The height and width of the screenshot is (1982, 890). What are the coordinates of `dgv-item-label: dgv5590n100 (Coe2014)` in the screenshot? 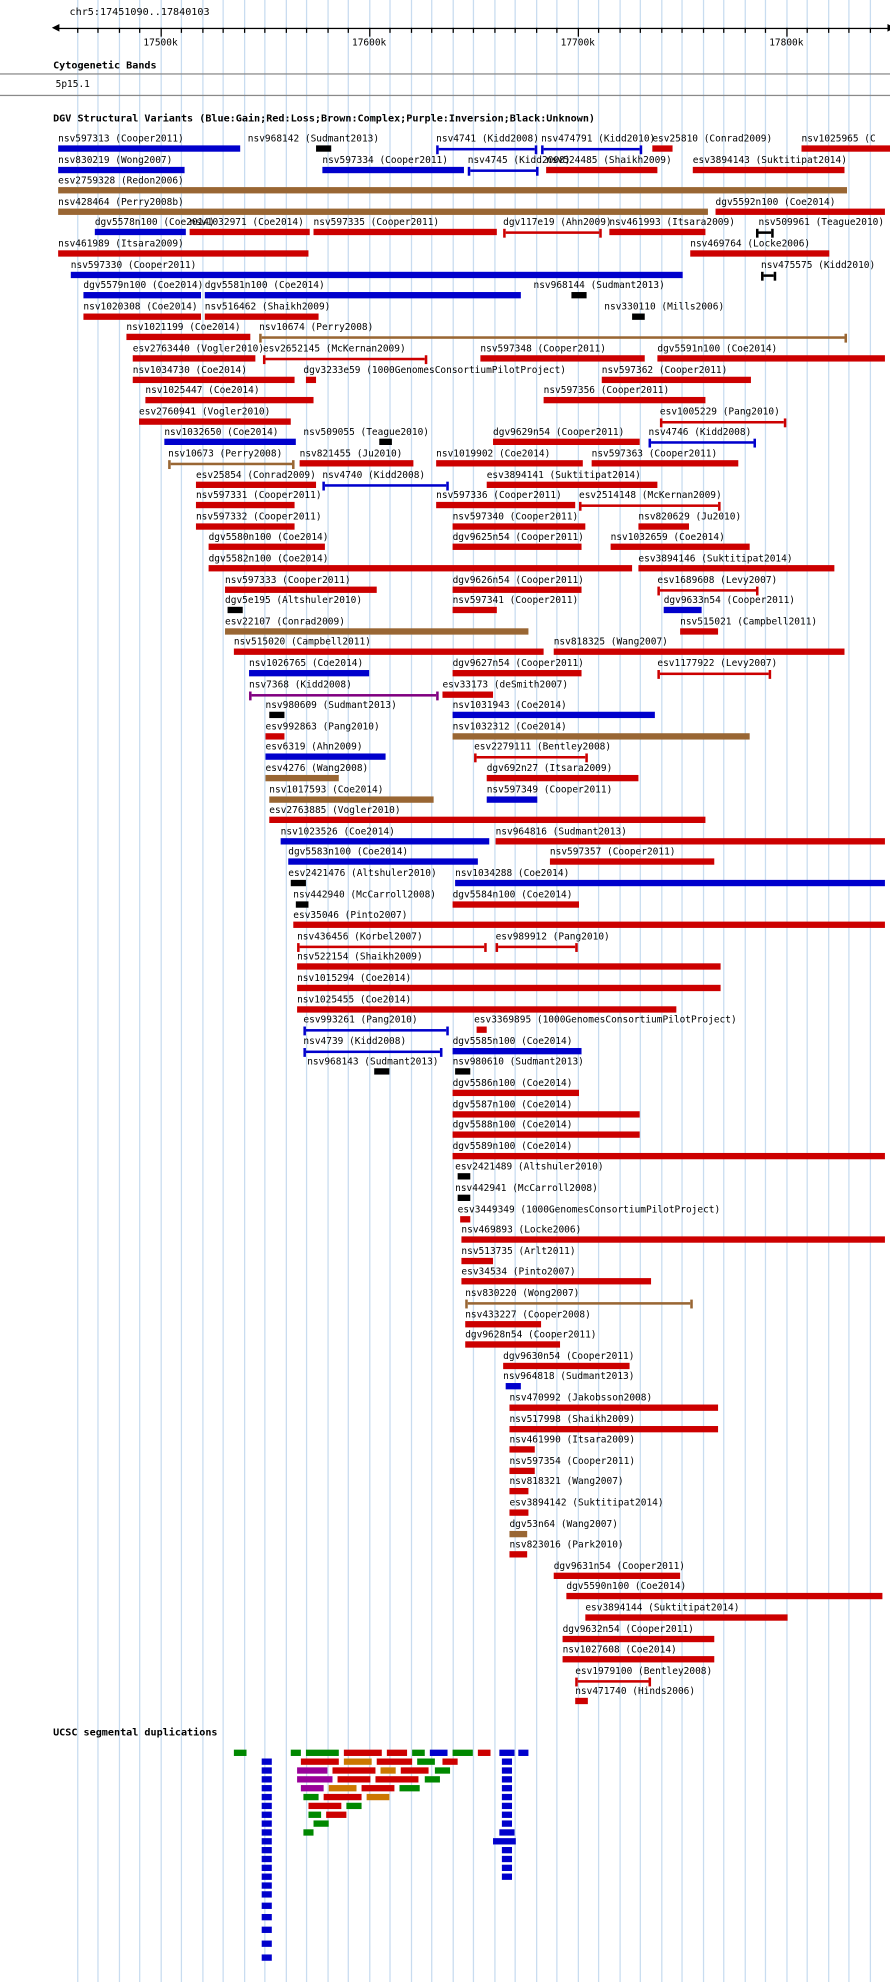 It's located at (626, 1586).